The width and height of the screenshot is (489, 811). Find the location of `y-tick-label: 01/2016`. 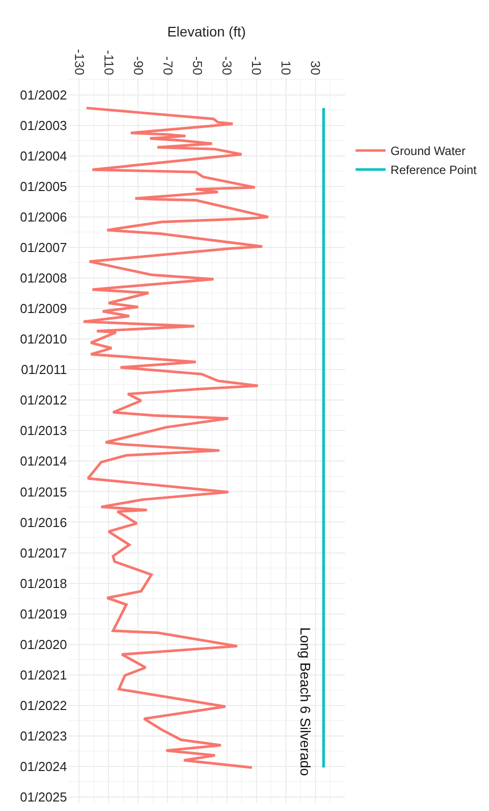

y-tick-label: 01/2016 is located at coordinates (43, 522).